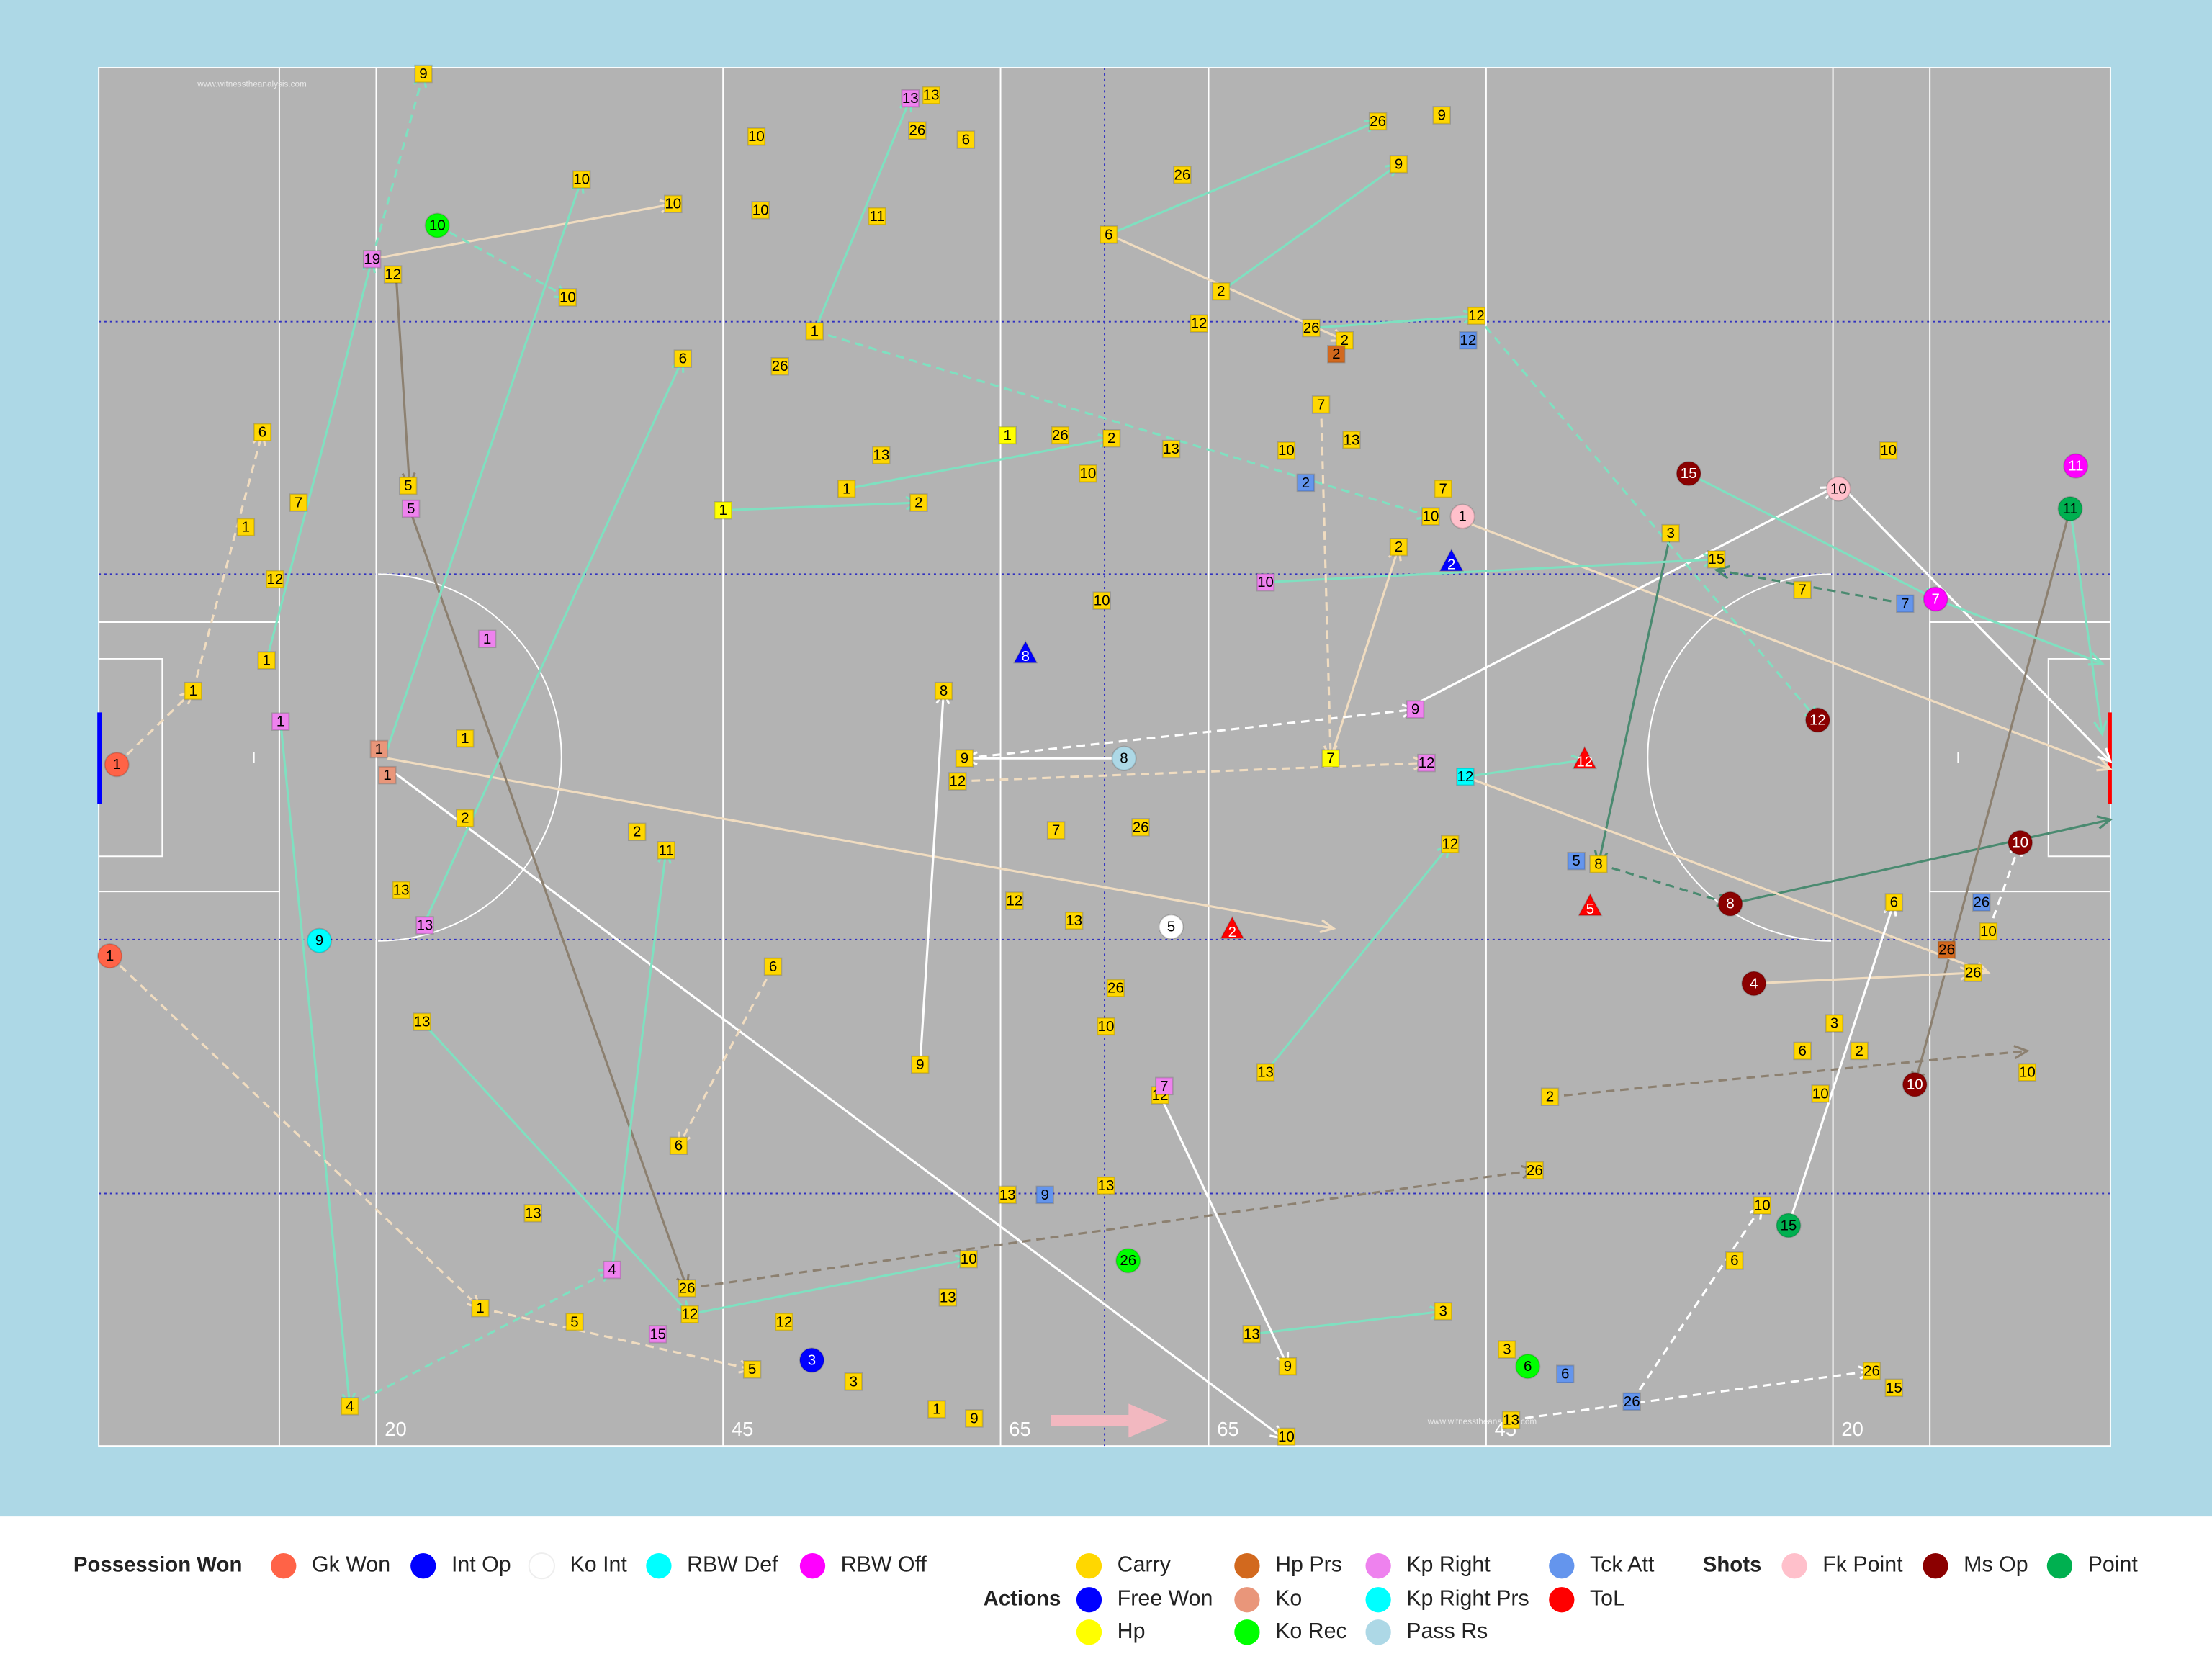 The height and width of the screenshot is (1659, 2212). Describe the element at coordinates (1227, 1429) in the screenshot. I see `x-tick-label: 65` at that location.